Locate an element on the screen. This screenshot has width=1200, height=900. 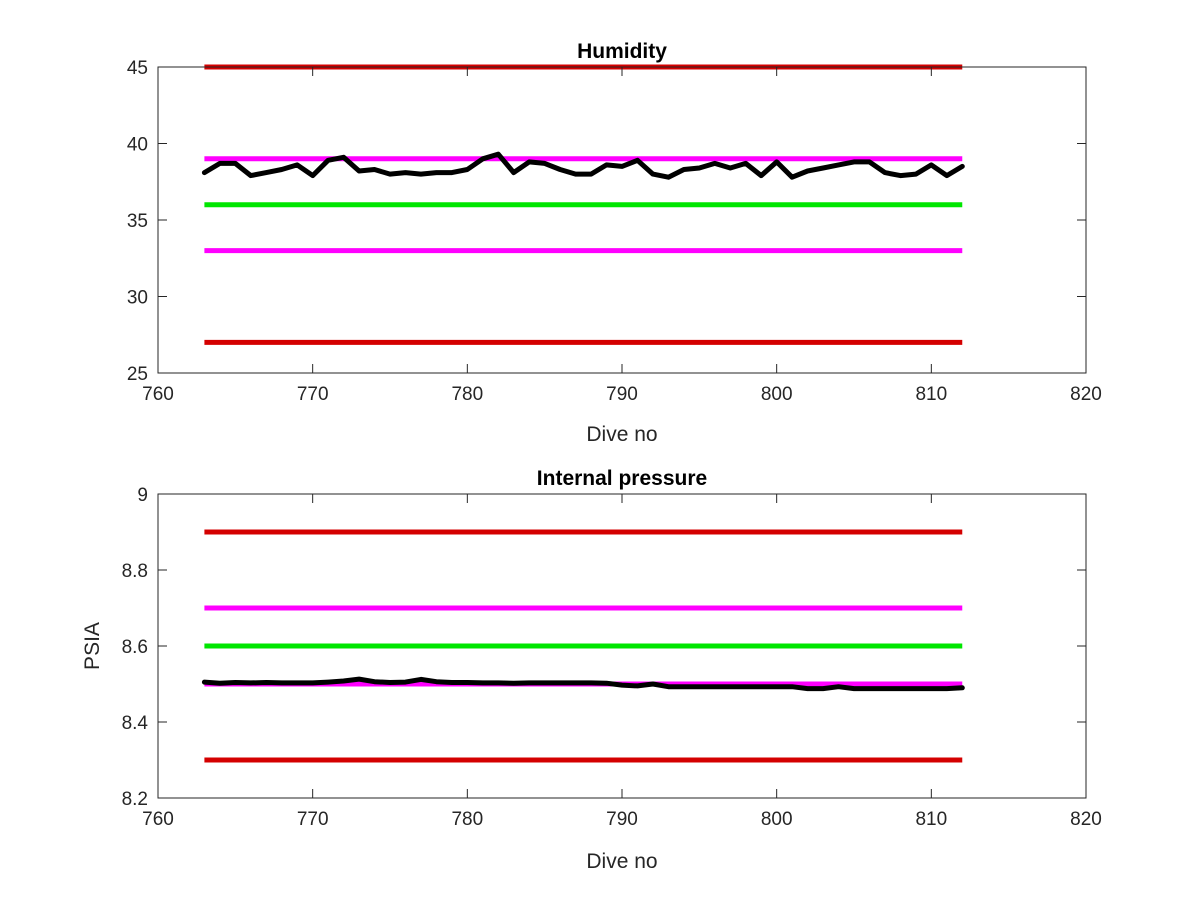
pressure-x-axis-label: Dive no is located at coordinates (621, 861).